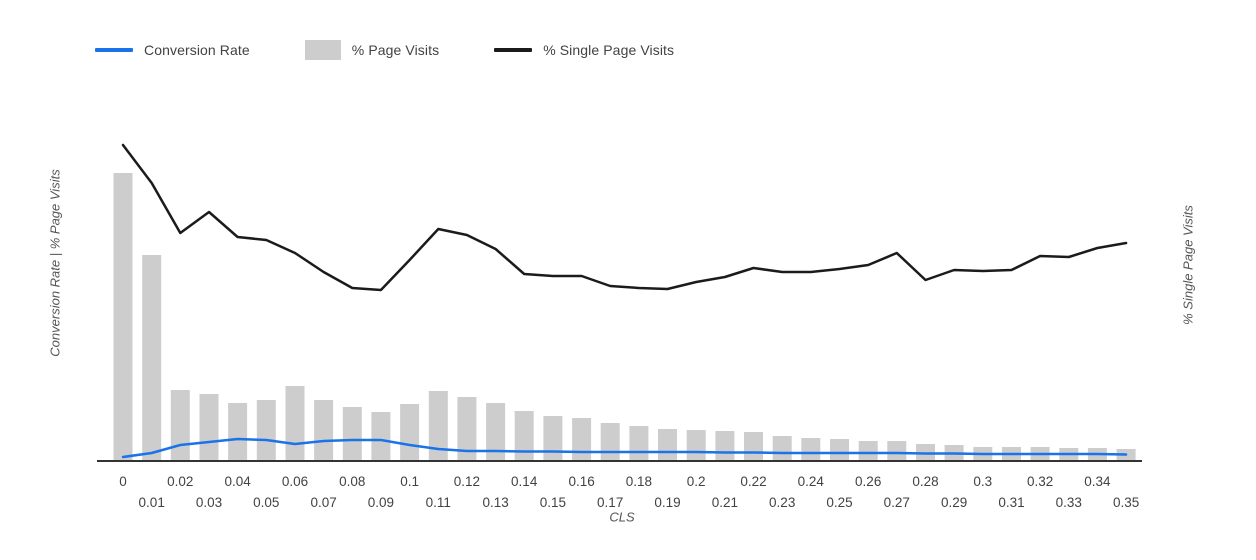 This screenshot has height=560, width=1256. I want to click on x-tick-label-0.33: 0.33, so click(1069, 502).